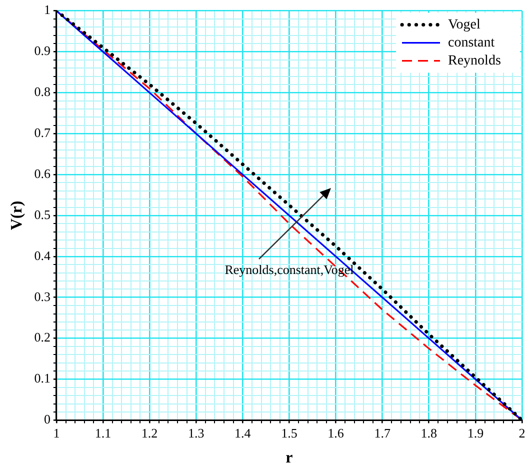 Image resolution: width=530 pixels, height=474 pixels. I want to click on y-tick-label: 0.1, so click(42, 378).